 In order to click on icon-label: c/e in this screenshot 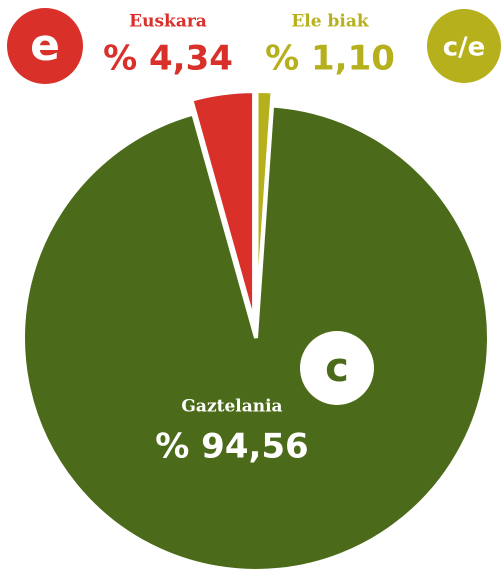, I will do `click(464, 48)`.